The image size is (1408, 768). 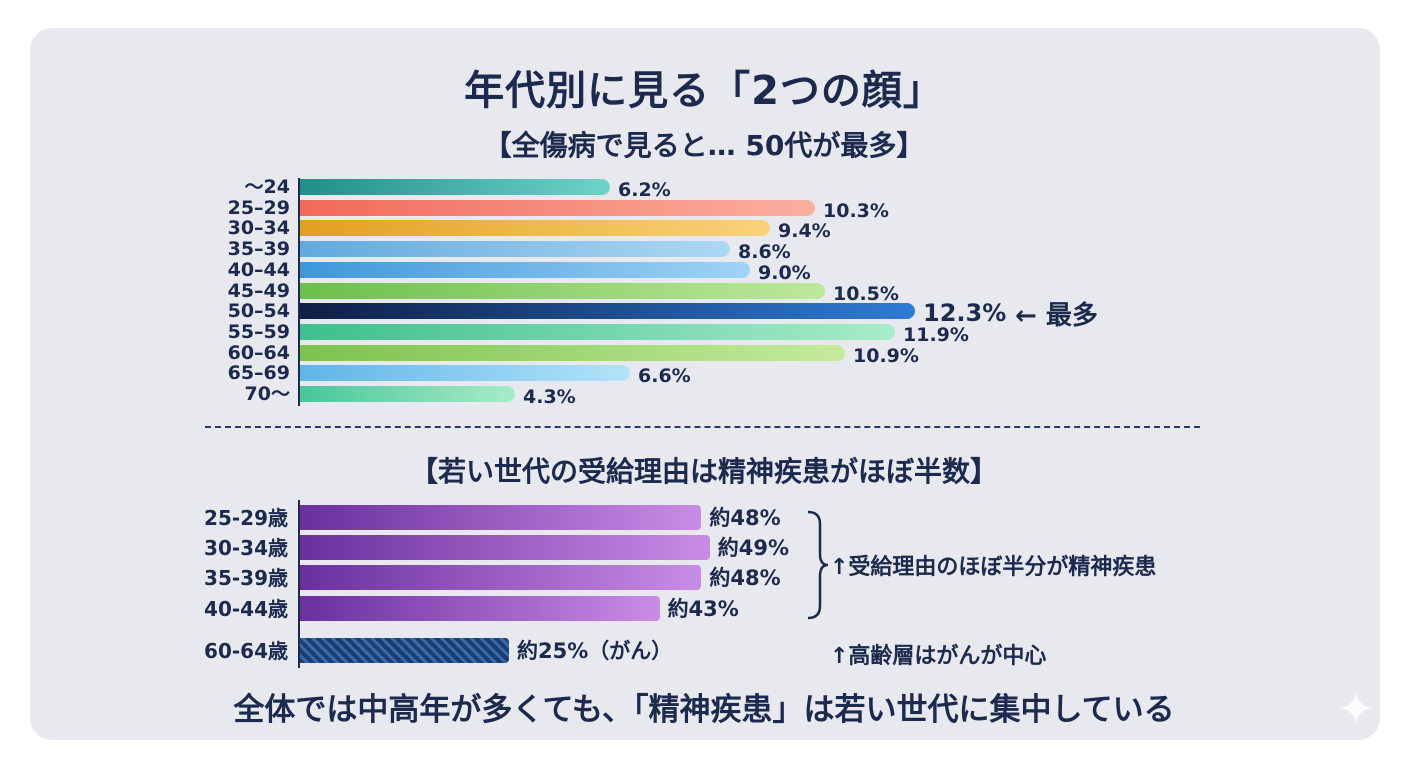 What do you see at coordinates (1056, 316) in the screenshot?
I see `peak-note: ← 最多` at bounding box center [1056, 316].